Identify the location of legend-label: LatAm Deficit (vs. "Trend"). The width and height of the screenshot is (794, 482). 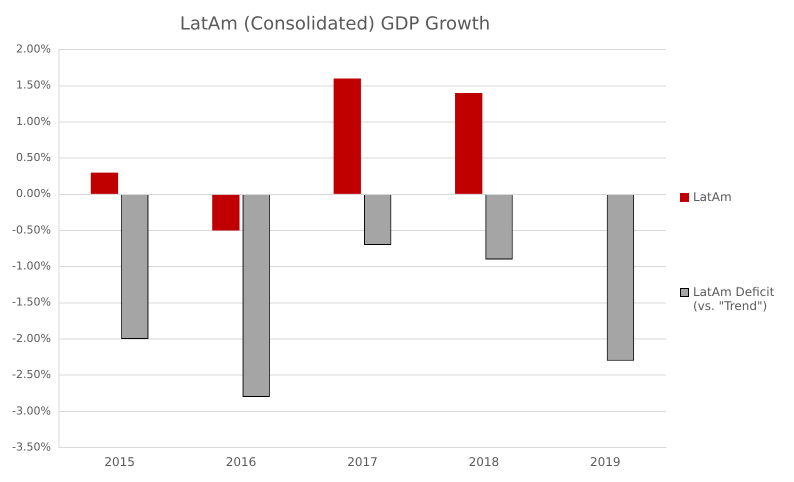
(734, 299).